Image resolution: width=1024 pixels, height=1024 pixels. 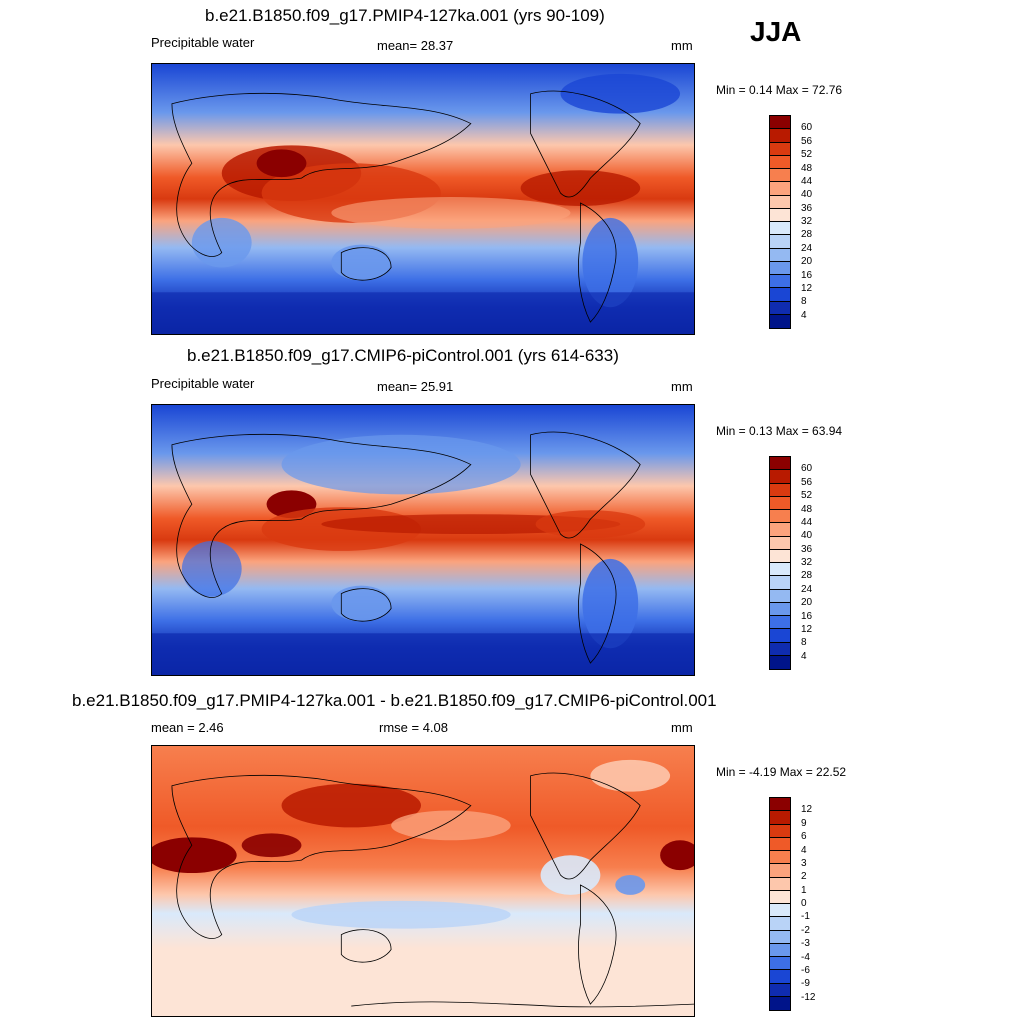 I want to click on panel-2-mean-label: mean= 25.91, so click(x=415, y=386).